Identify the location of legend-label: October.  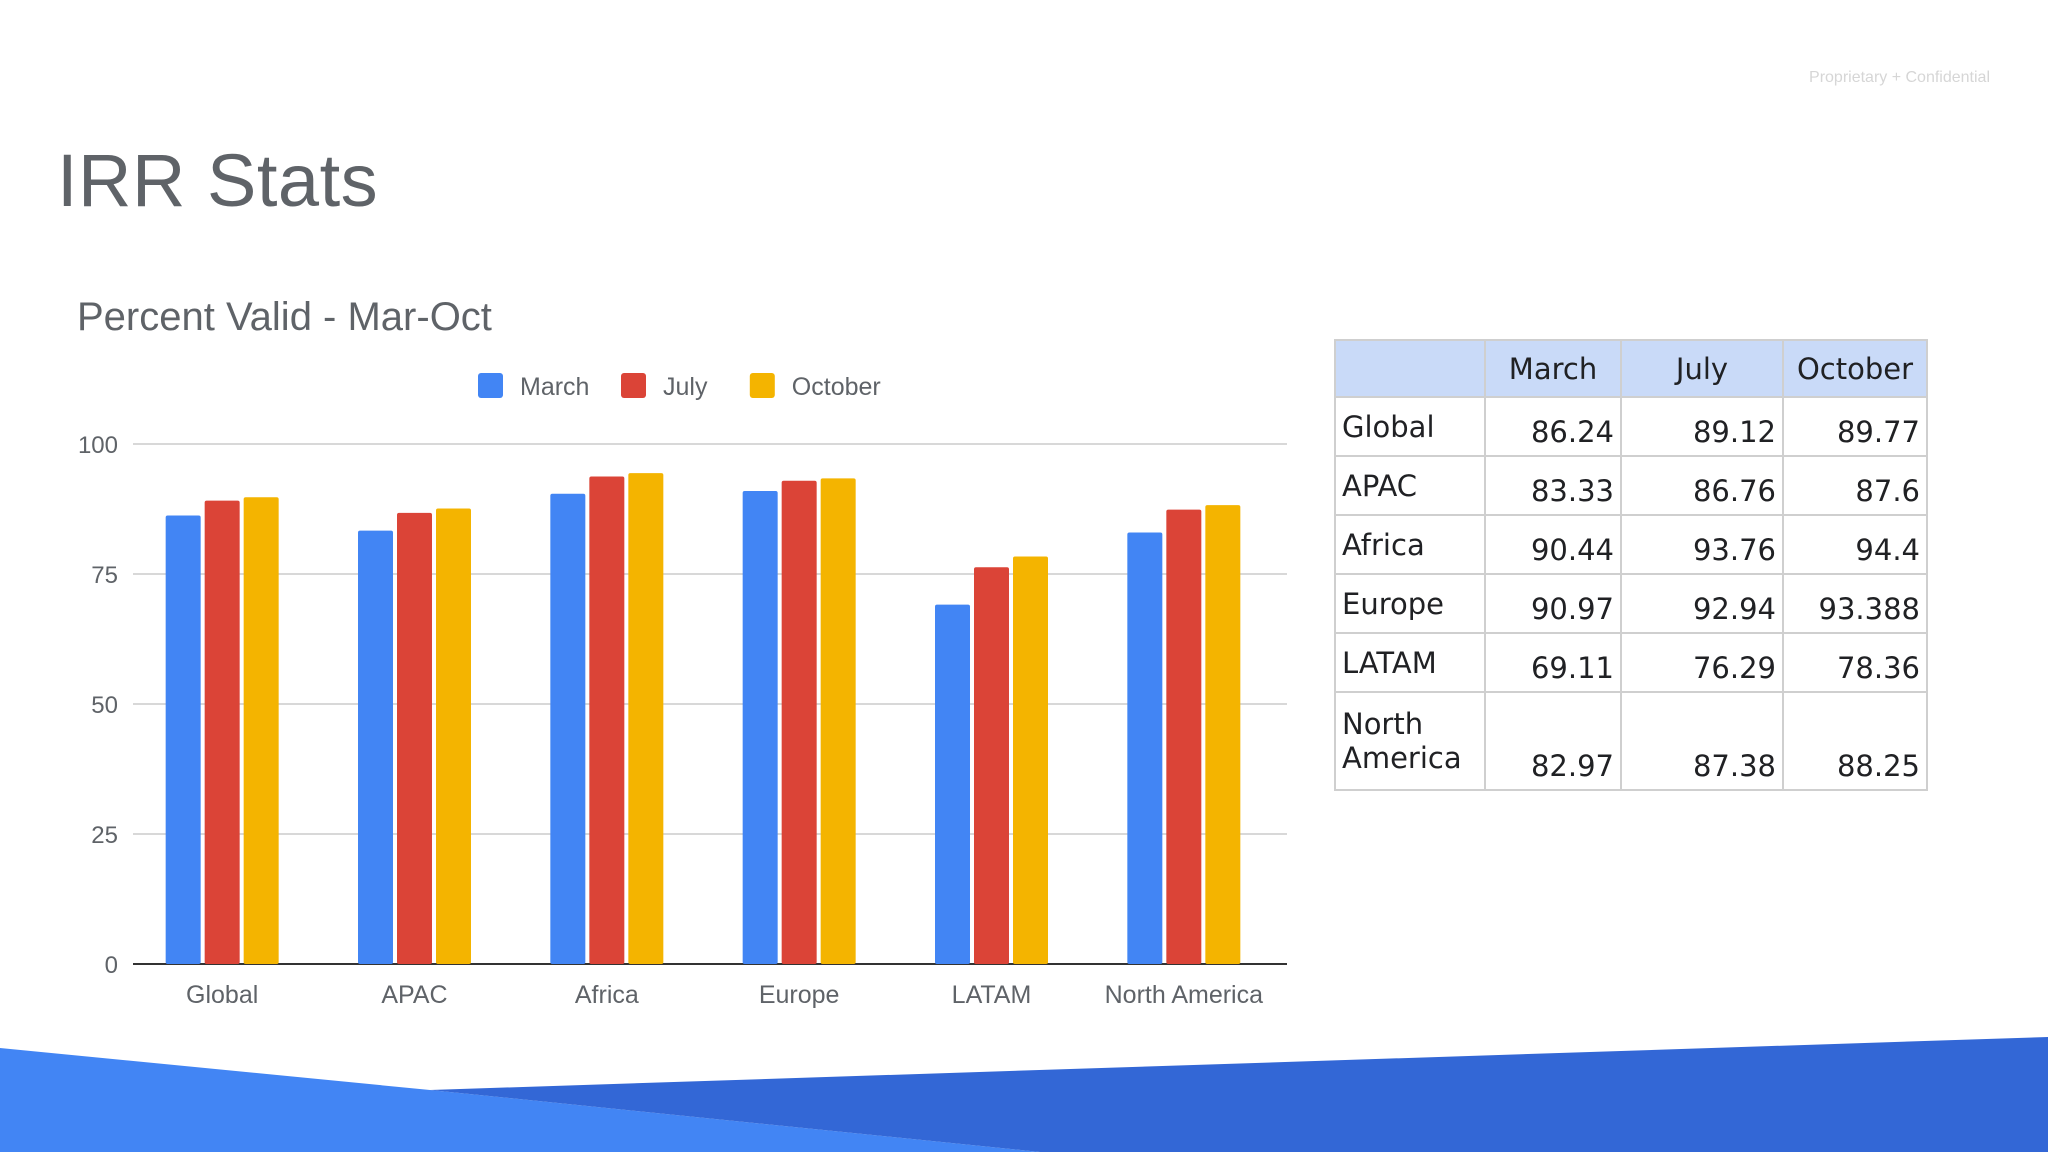
(836, 387).